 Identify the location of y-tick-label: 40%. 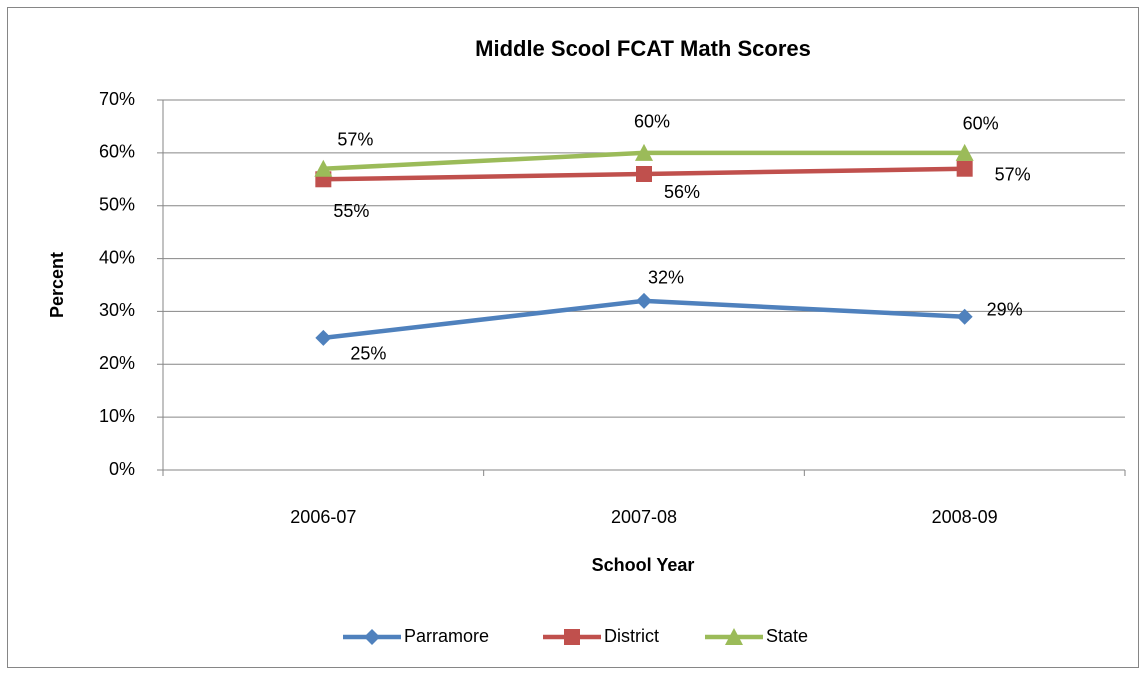
(117, 257).